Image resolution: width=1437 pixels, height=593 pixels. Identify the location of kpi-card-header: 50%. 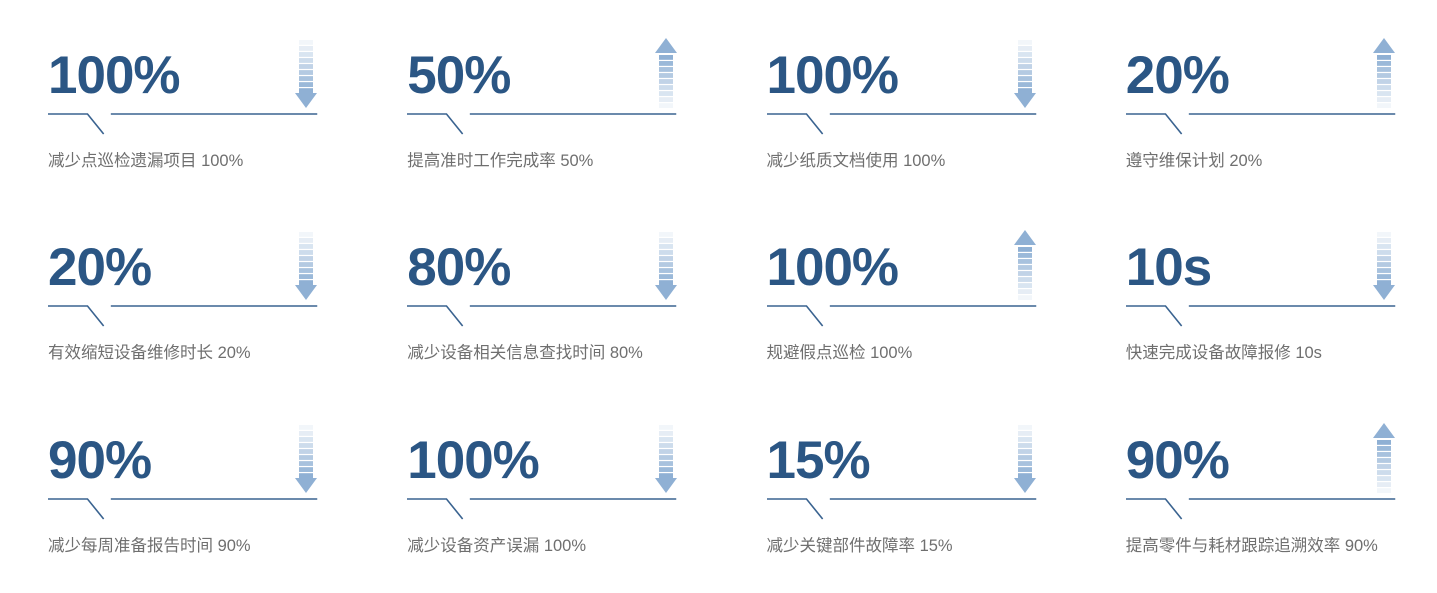
(542, 62).